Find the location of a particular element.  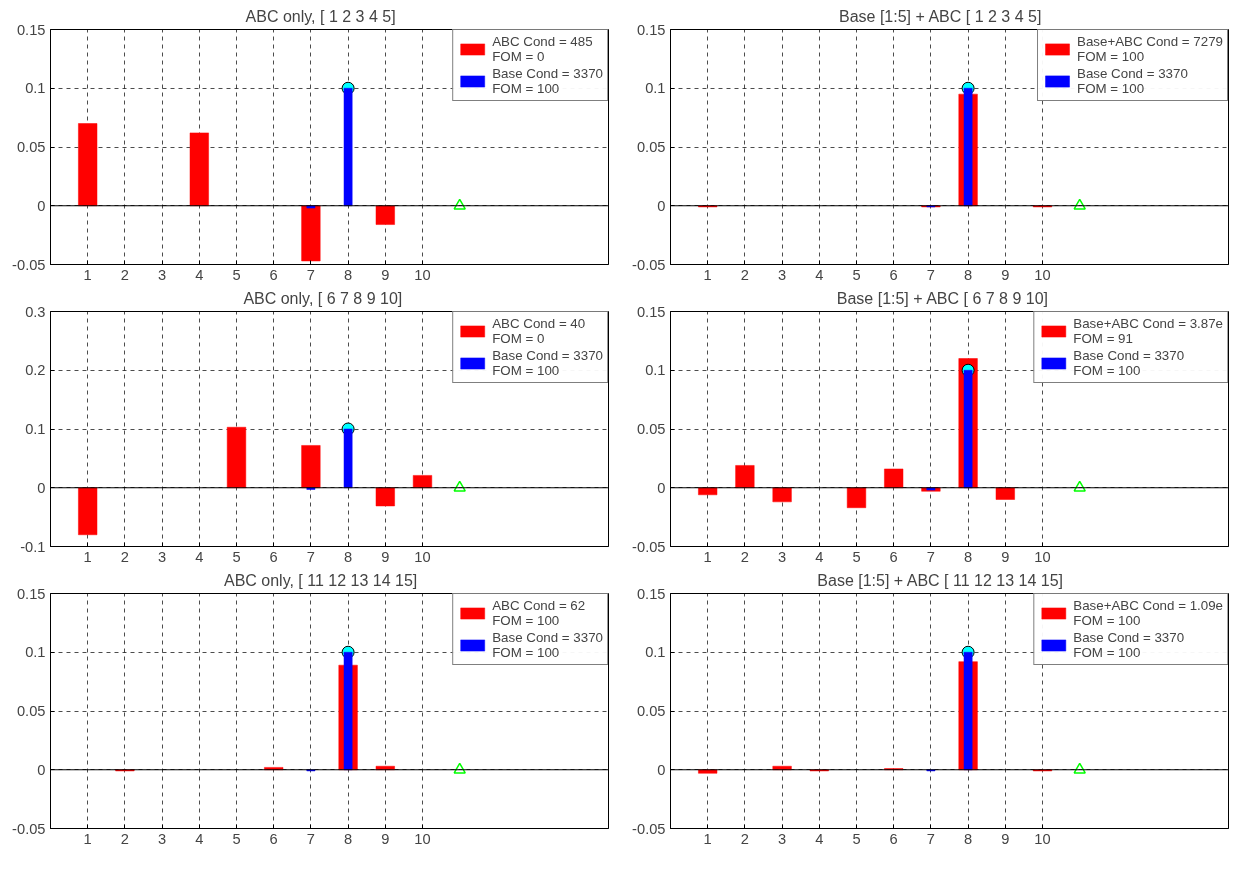

chart-title: ABC only, [ 6 7 8 9 10] is located at coordinates (323, 298).